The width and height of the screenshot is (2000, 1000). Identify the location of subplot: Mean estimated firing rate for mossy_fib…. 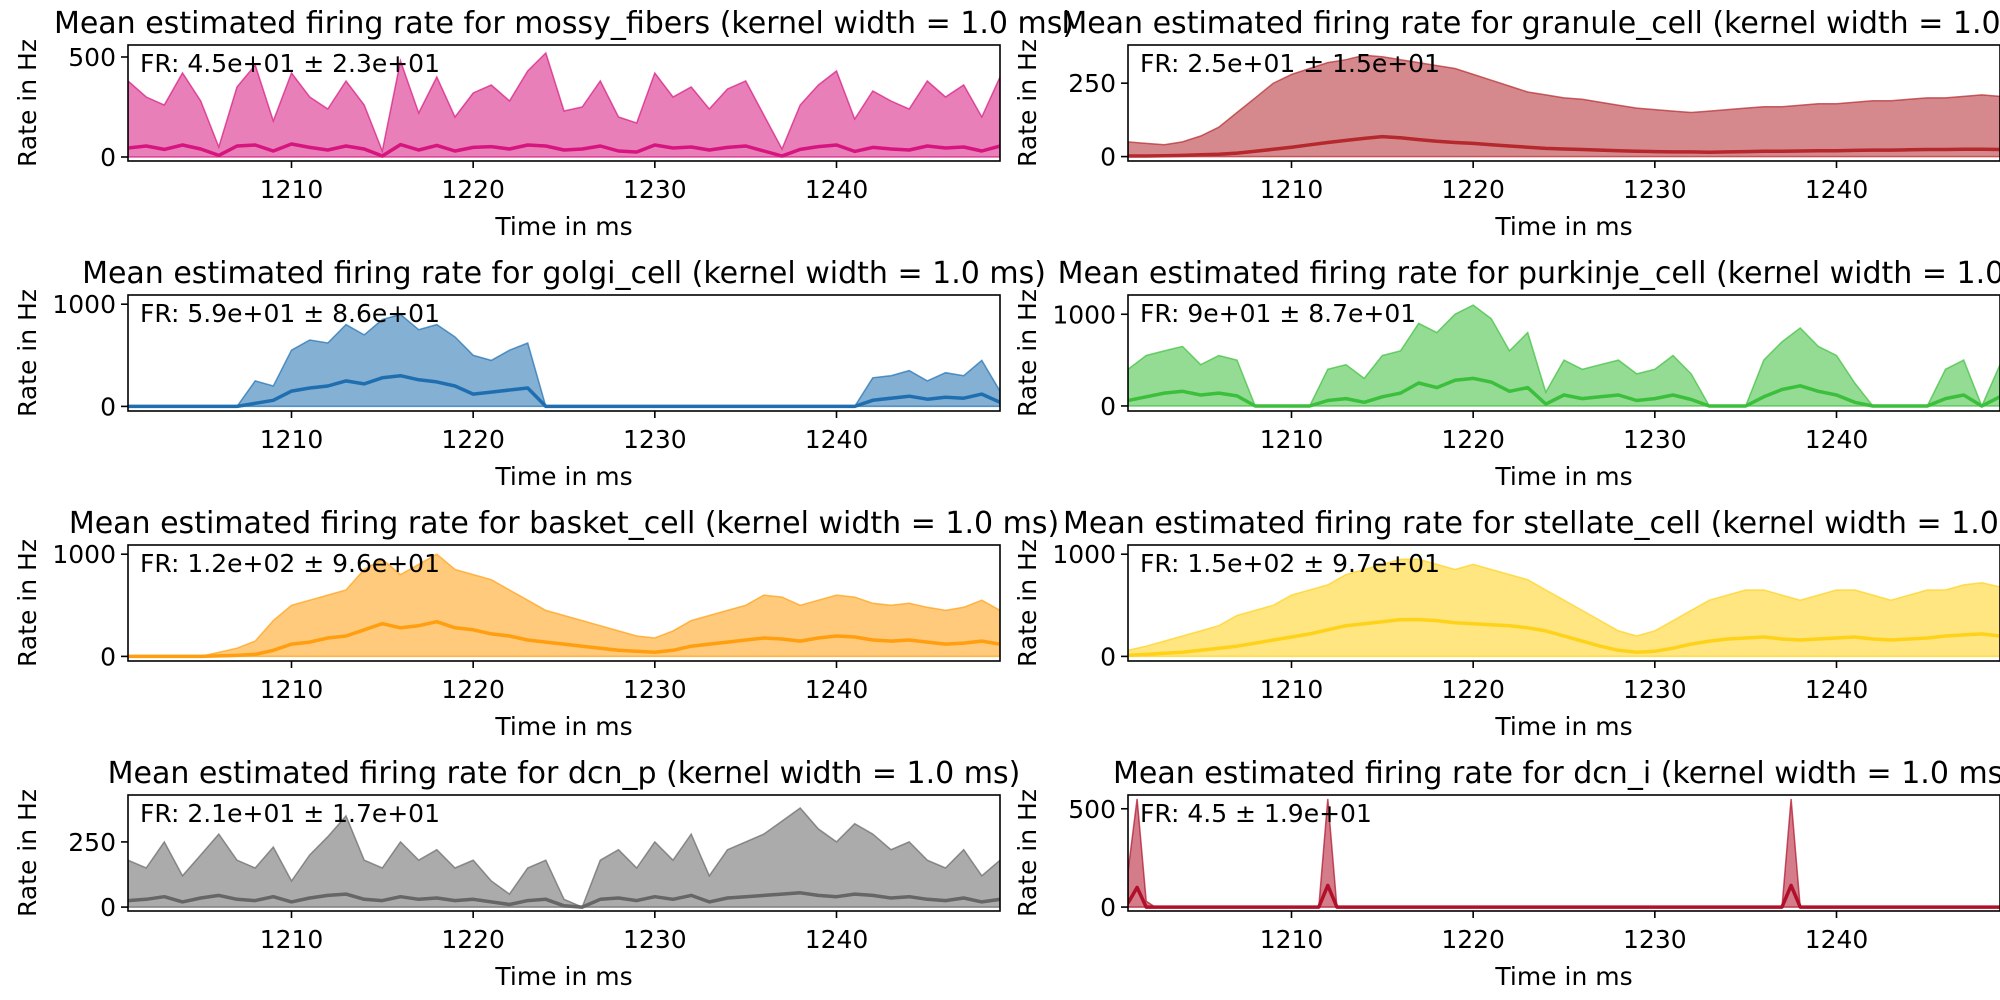
(543, 123).